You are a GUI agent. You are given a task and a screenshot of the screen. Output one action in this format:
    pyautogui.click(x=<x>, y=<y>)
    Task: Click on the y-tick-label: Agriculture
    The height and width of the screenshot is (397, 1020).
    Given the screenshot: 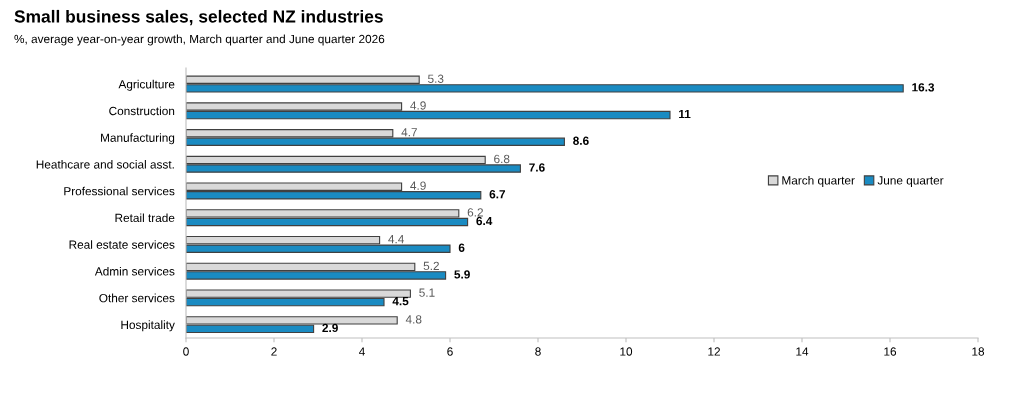 What is the action you would take?
    pyautogui.click(x=146, y=85)
    